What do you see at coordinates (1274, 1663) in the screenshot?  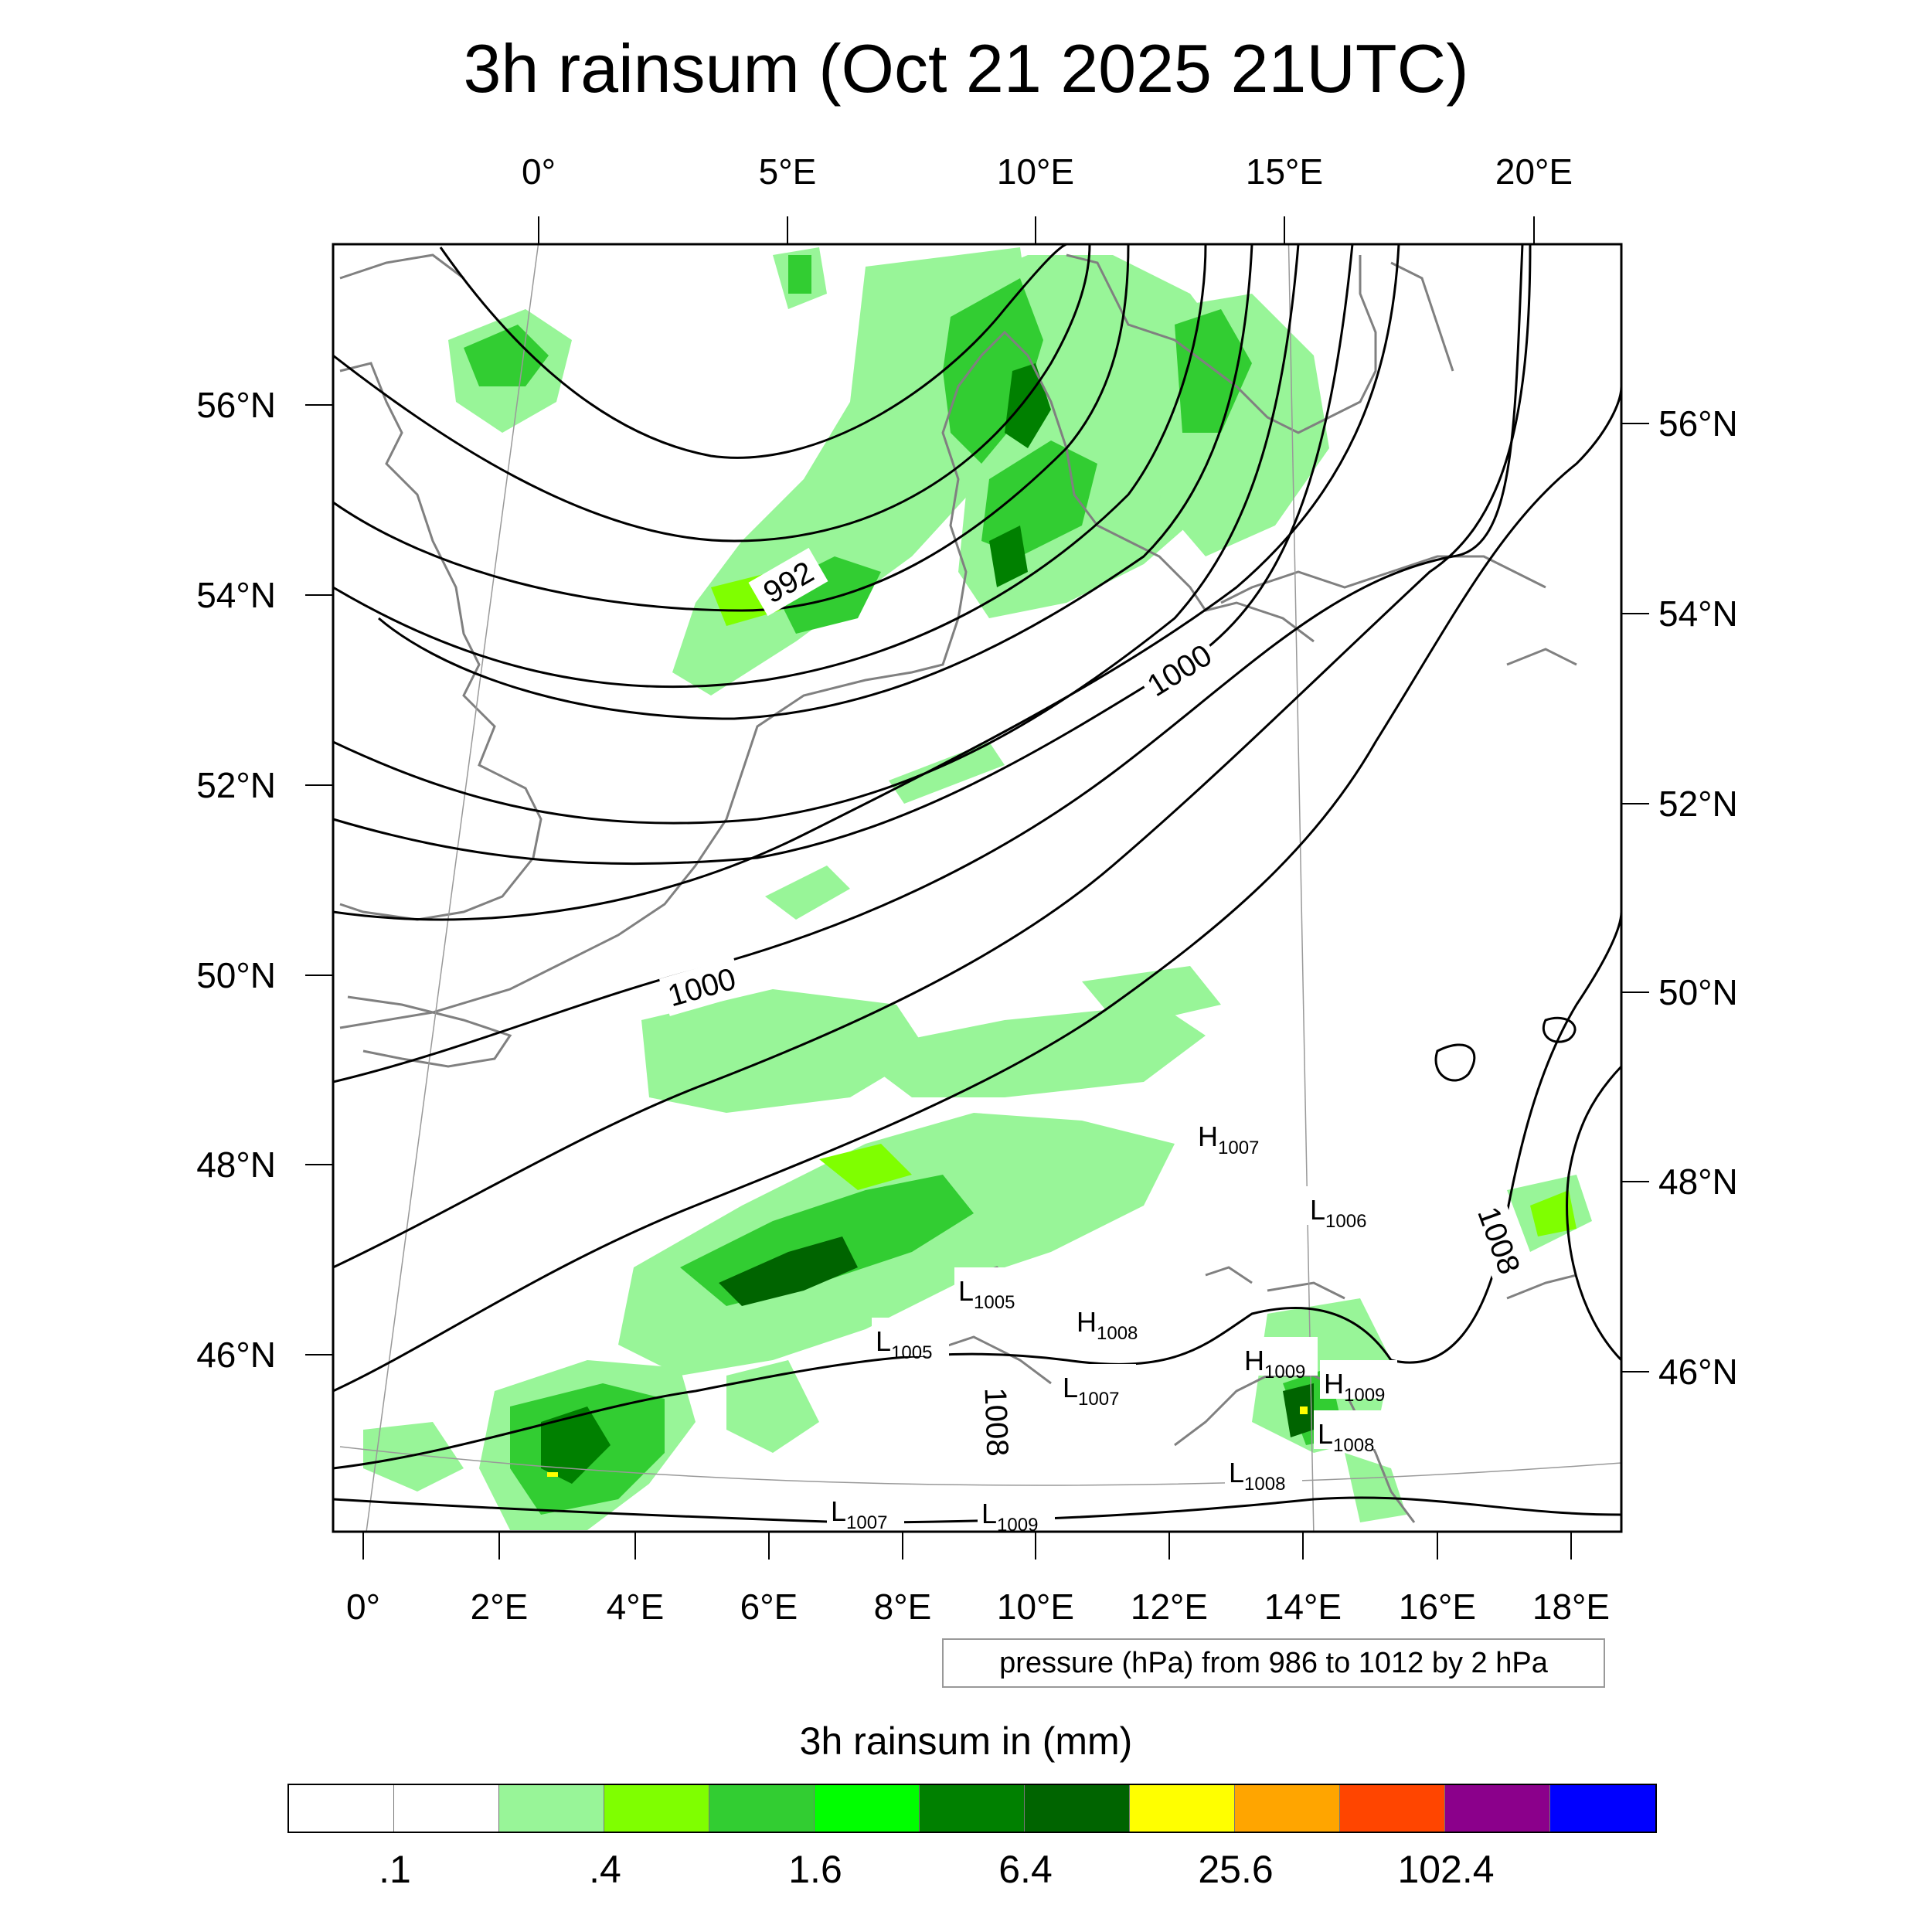 I see `contour-info-box: pressure (hPa) from 986 to 1012 by 2 hPa` at bounding box center [1274, 1663].